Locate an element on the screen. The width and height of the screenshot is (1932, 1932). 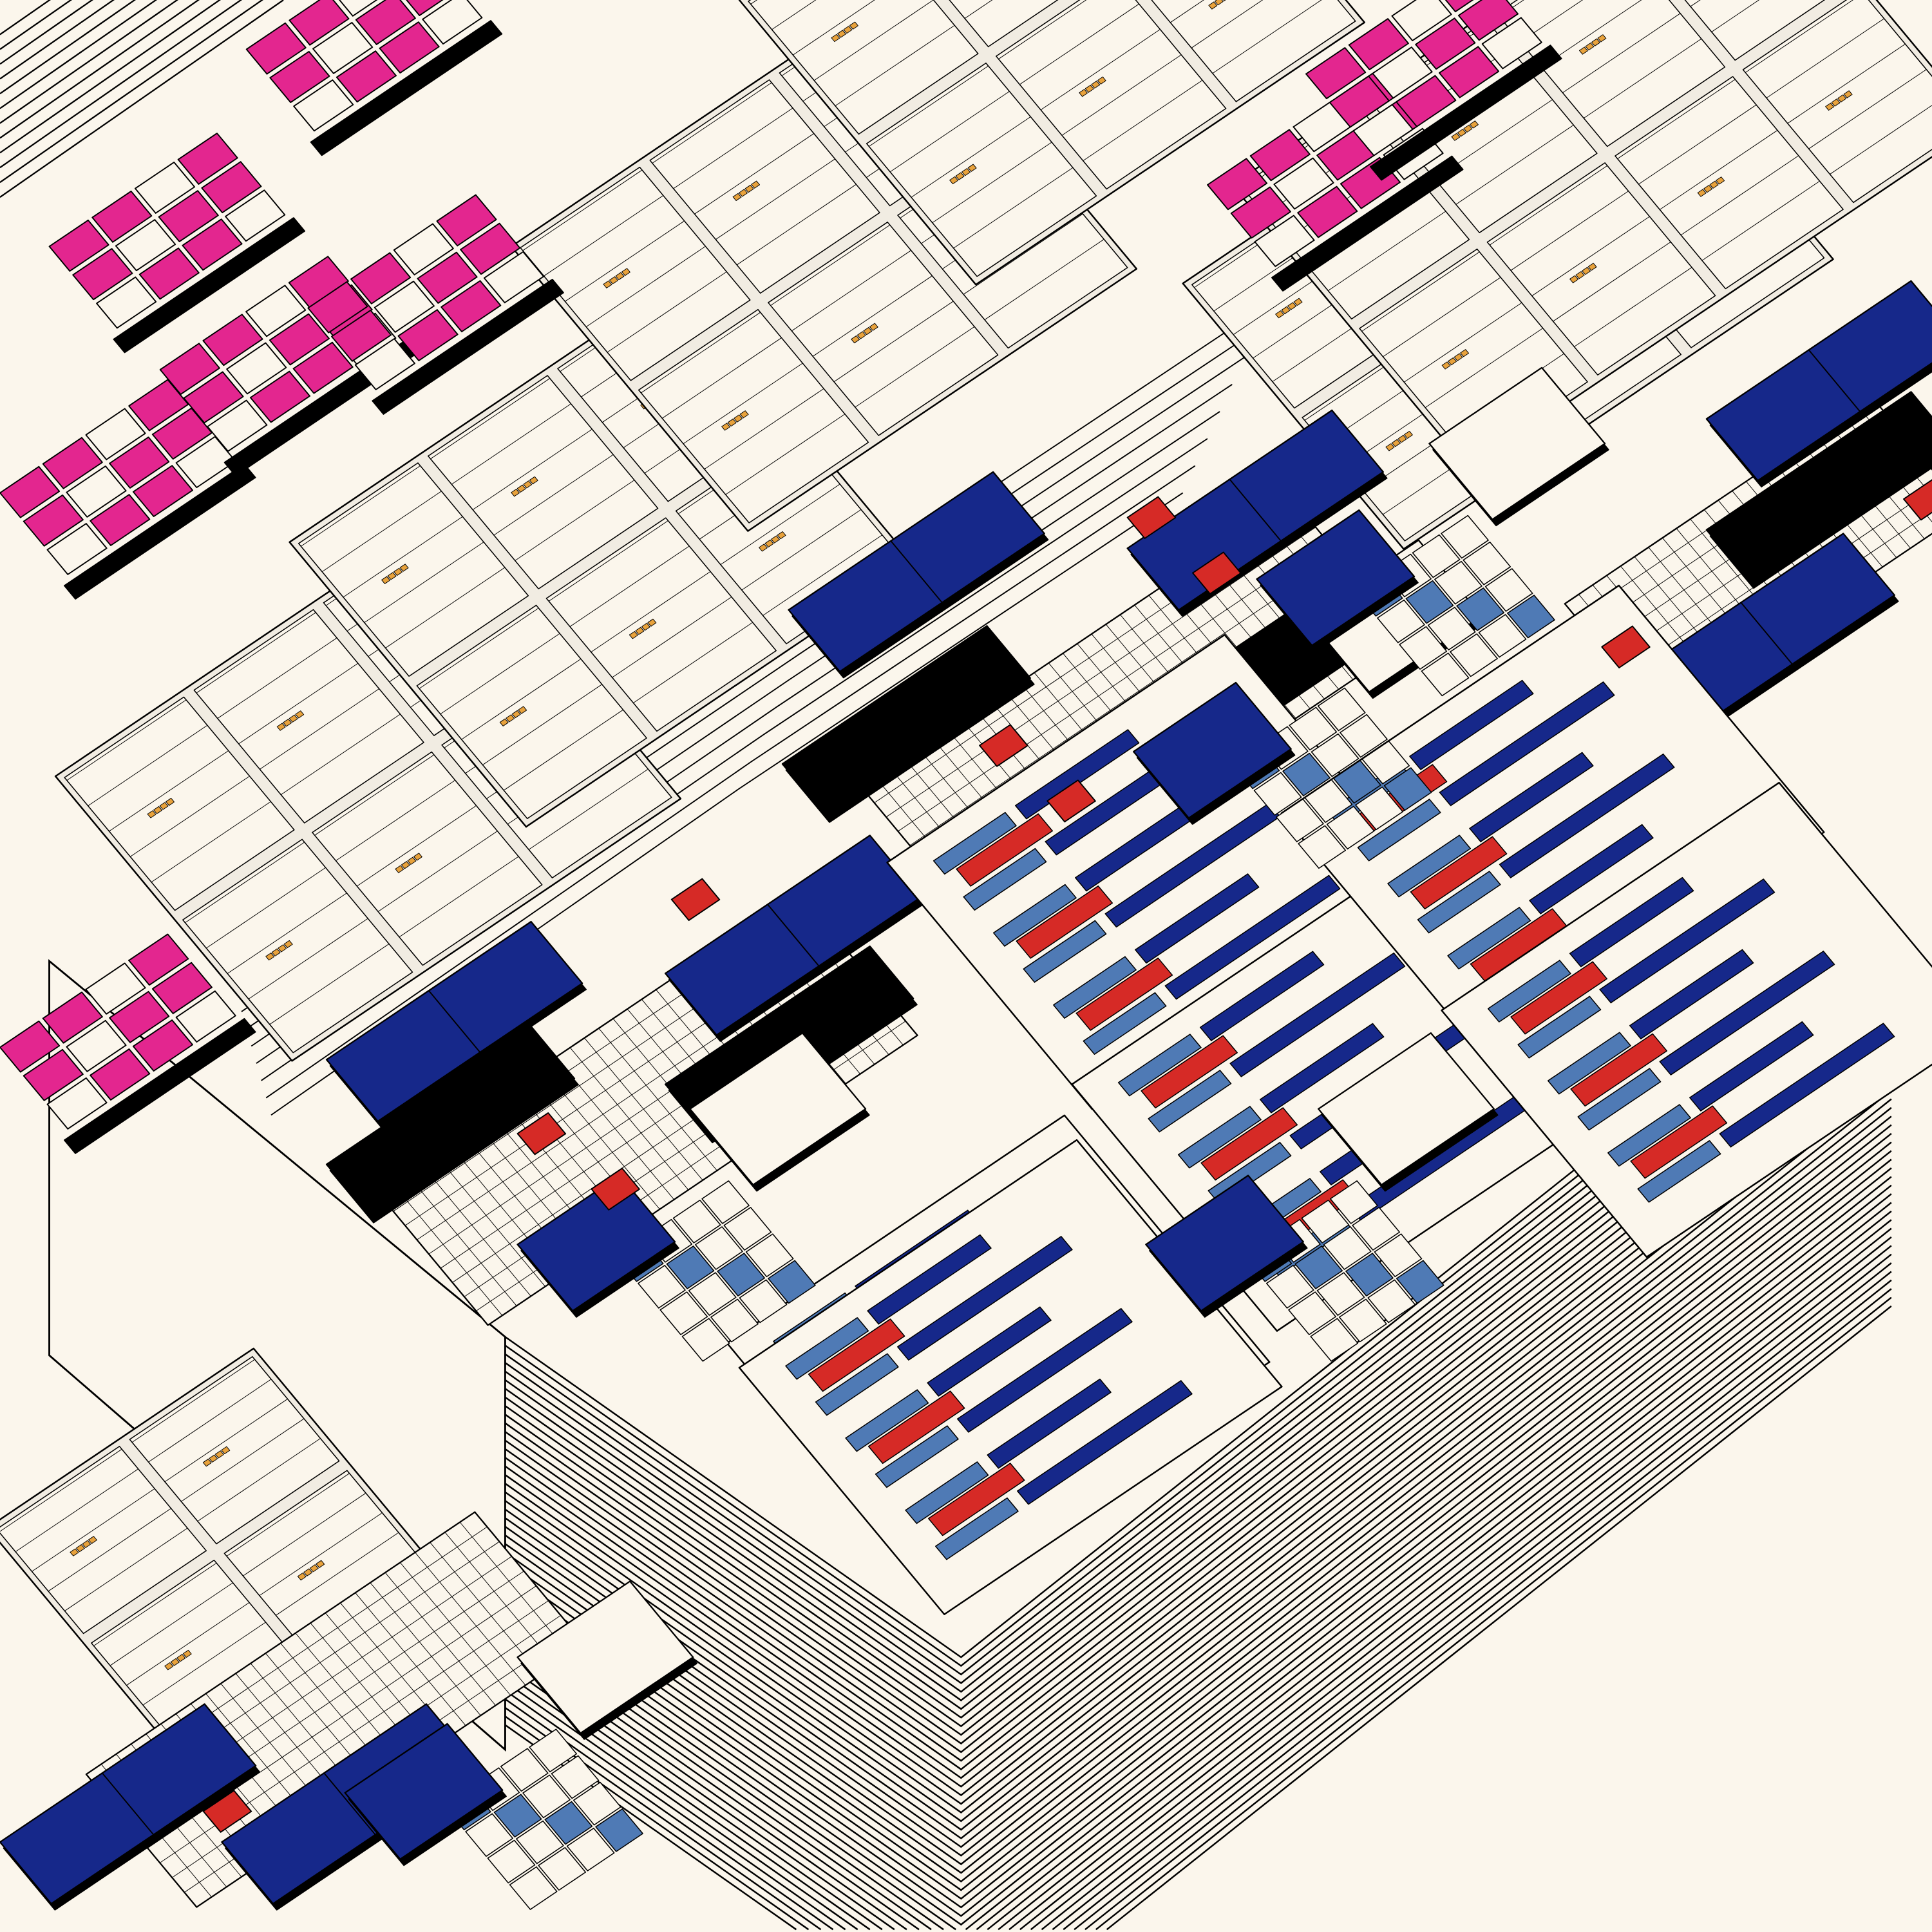
blue-block is located at coordinates (1336, 578).